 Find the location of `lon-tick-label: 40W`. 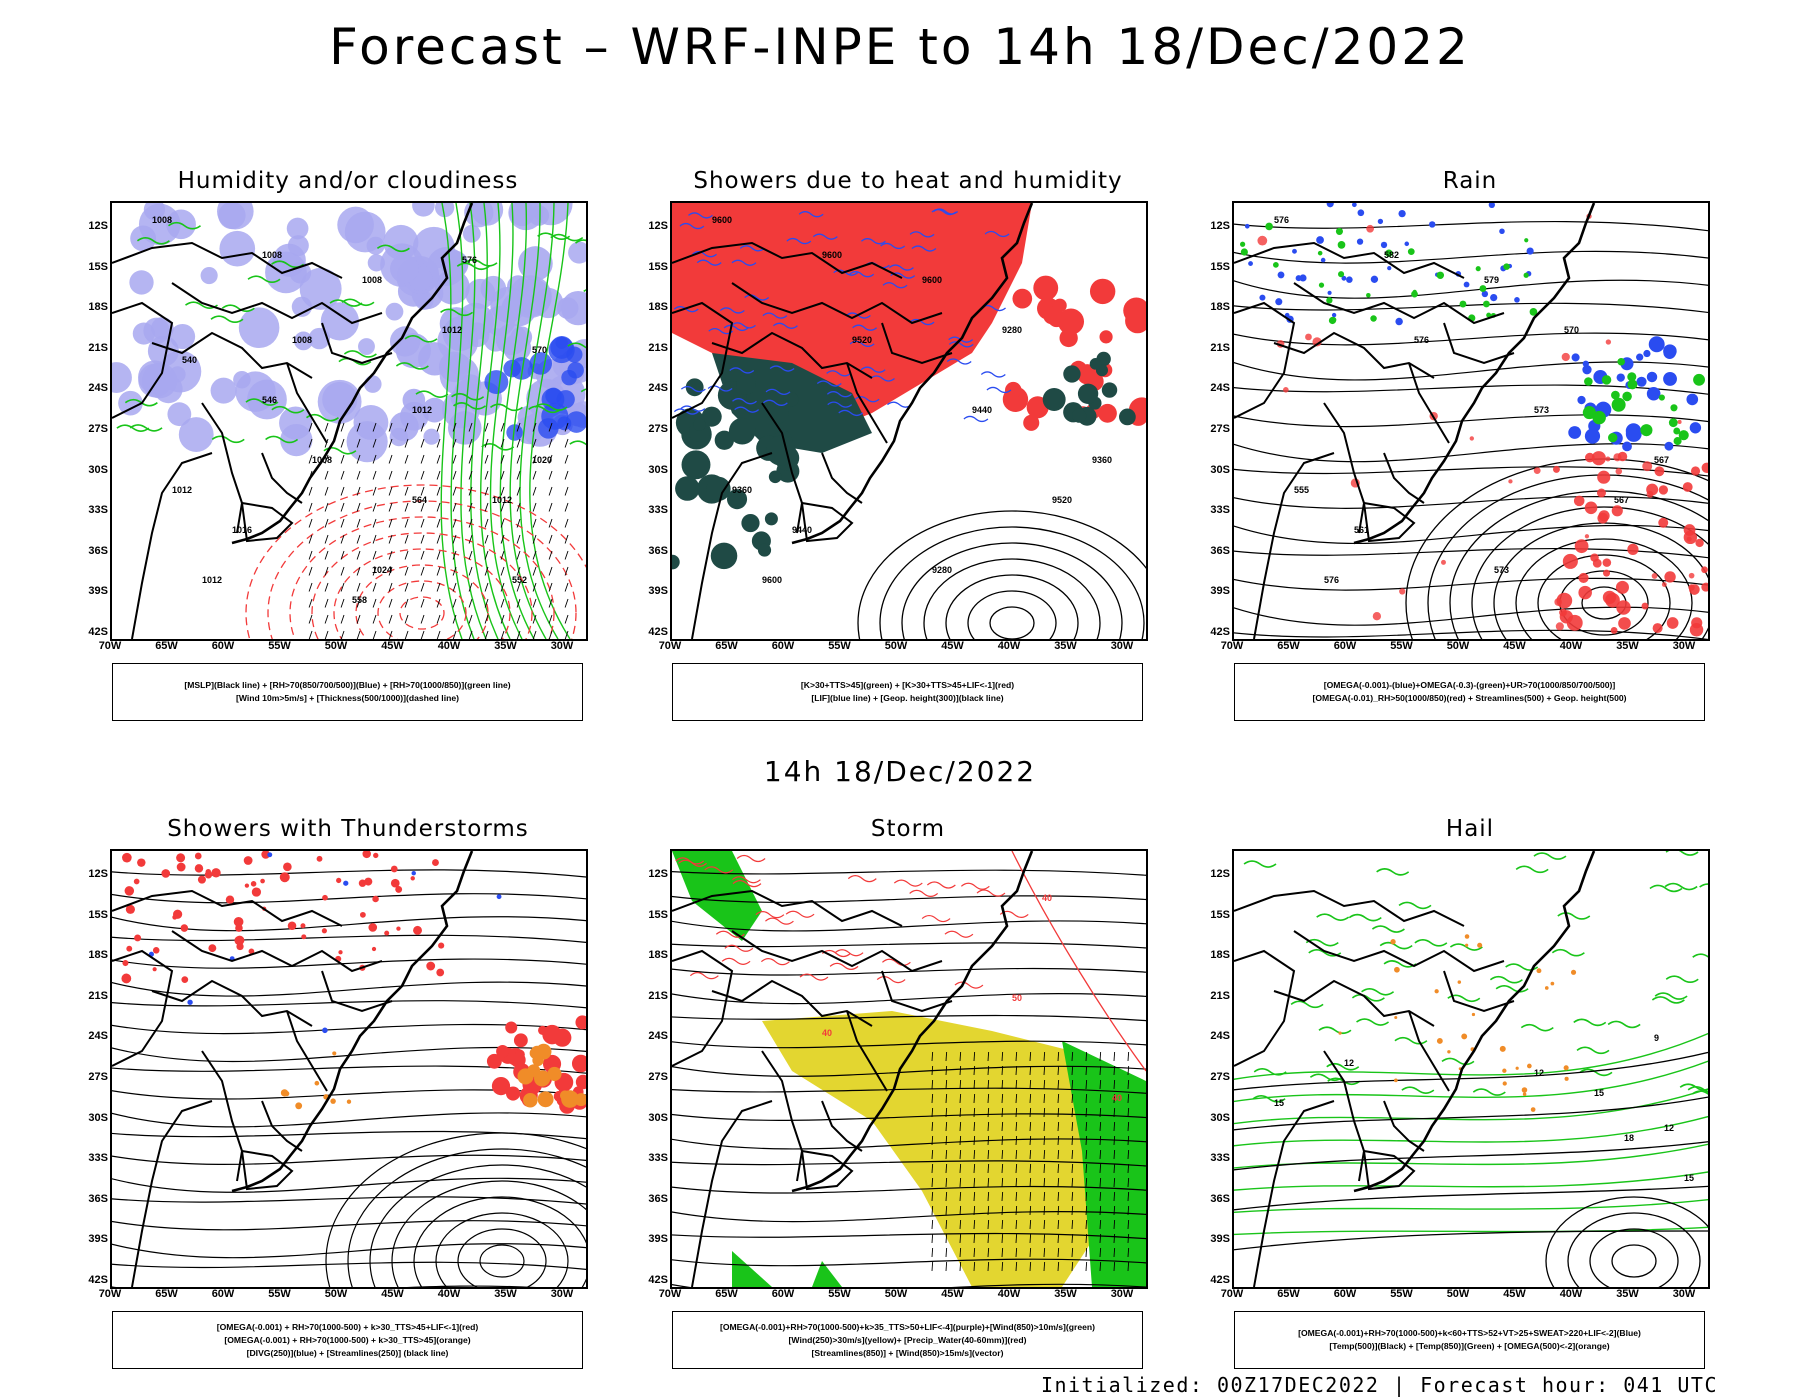

lon-tick-label: 40W is located at coordinates (449, 1294).